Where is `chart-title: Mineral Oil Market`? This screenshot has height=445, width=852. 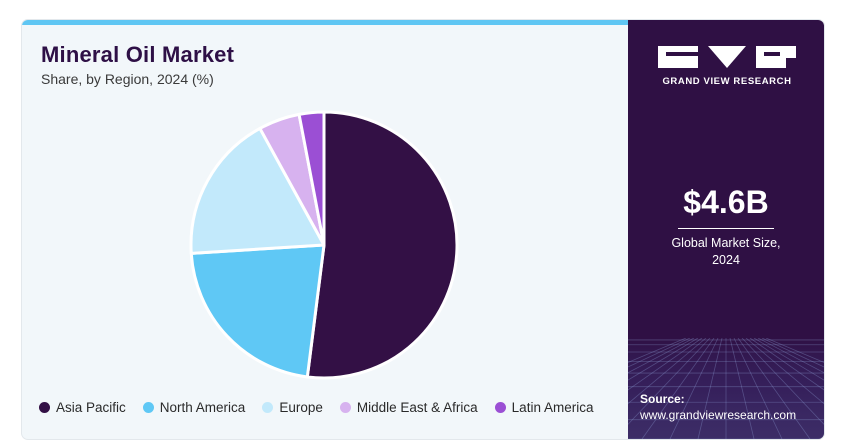 chart-title: Mineral Oil Market is located at coordinates (138, 54).